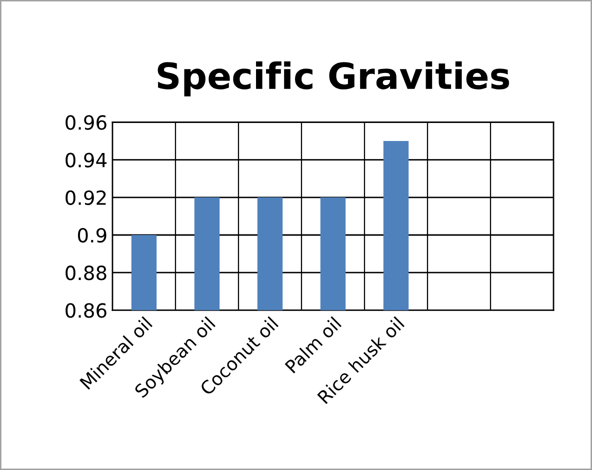 Image resolution: width=592 pixels, height=470 pixels. What do you see at coordinates (86, 273) in the screenshot?
I see `y-tick-label: 0.88` at bounding box center [86, 273].